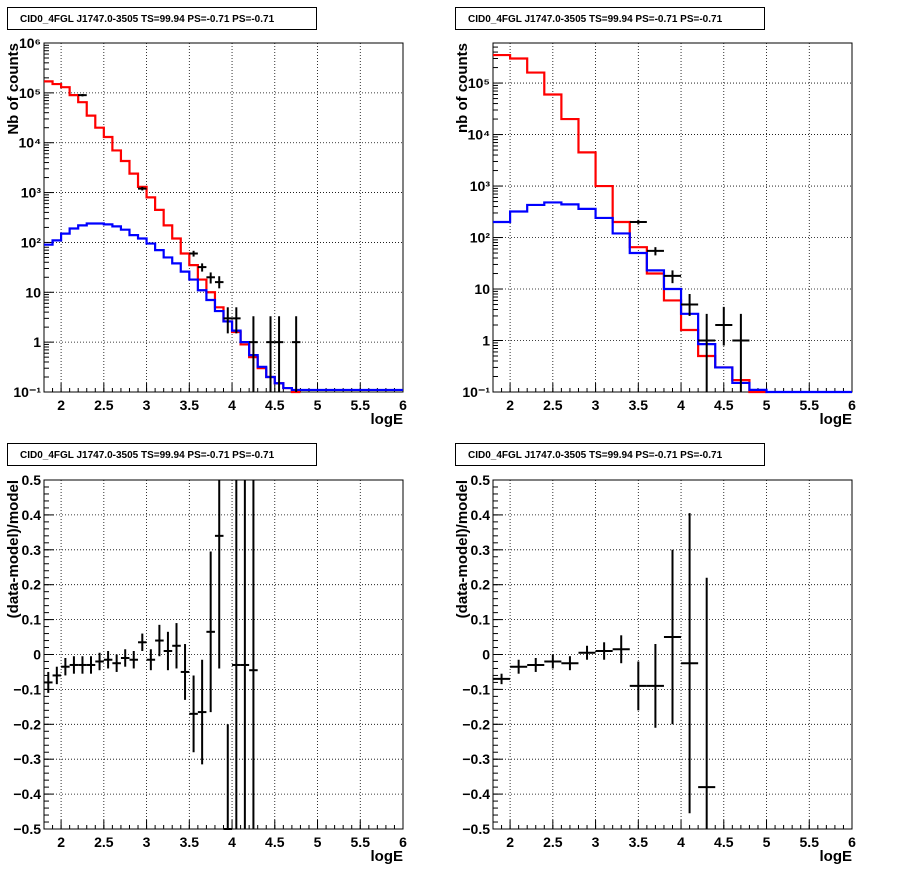  I want to click on y-axis-label: nb of counts, so click(462, 88).